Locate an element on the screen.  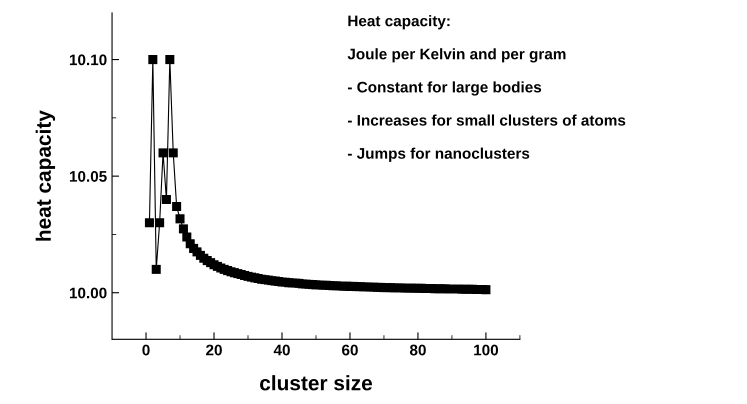
x-tick-label: 40 is located at coordinates (282, 350).